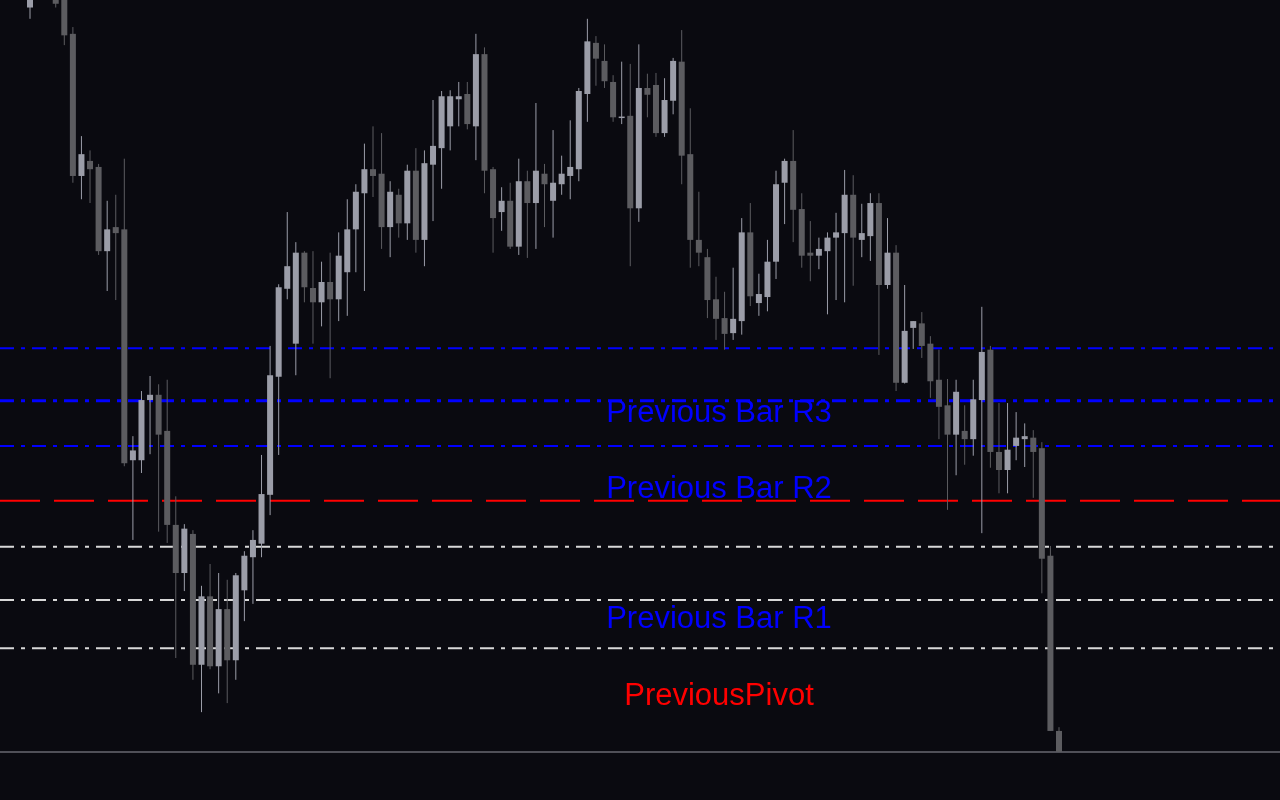  What do you see at coordinates (719, 694) in the screenshot?
I see `annotation: PreviousPivot` at bounding box center [719, 694].